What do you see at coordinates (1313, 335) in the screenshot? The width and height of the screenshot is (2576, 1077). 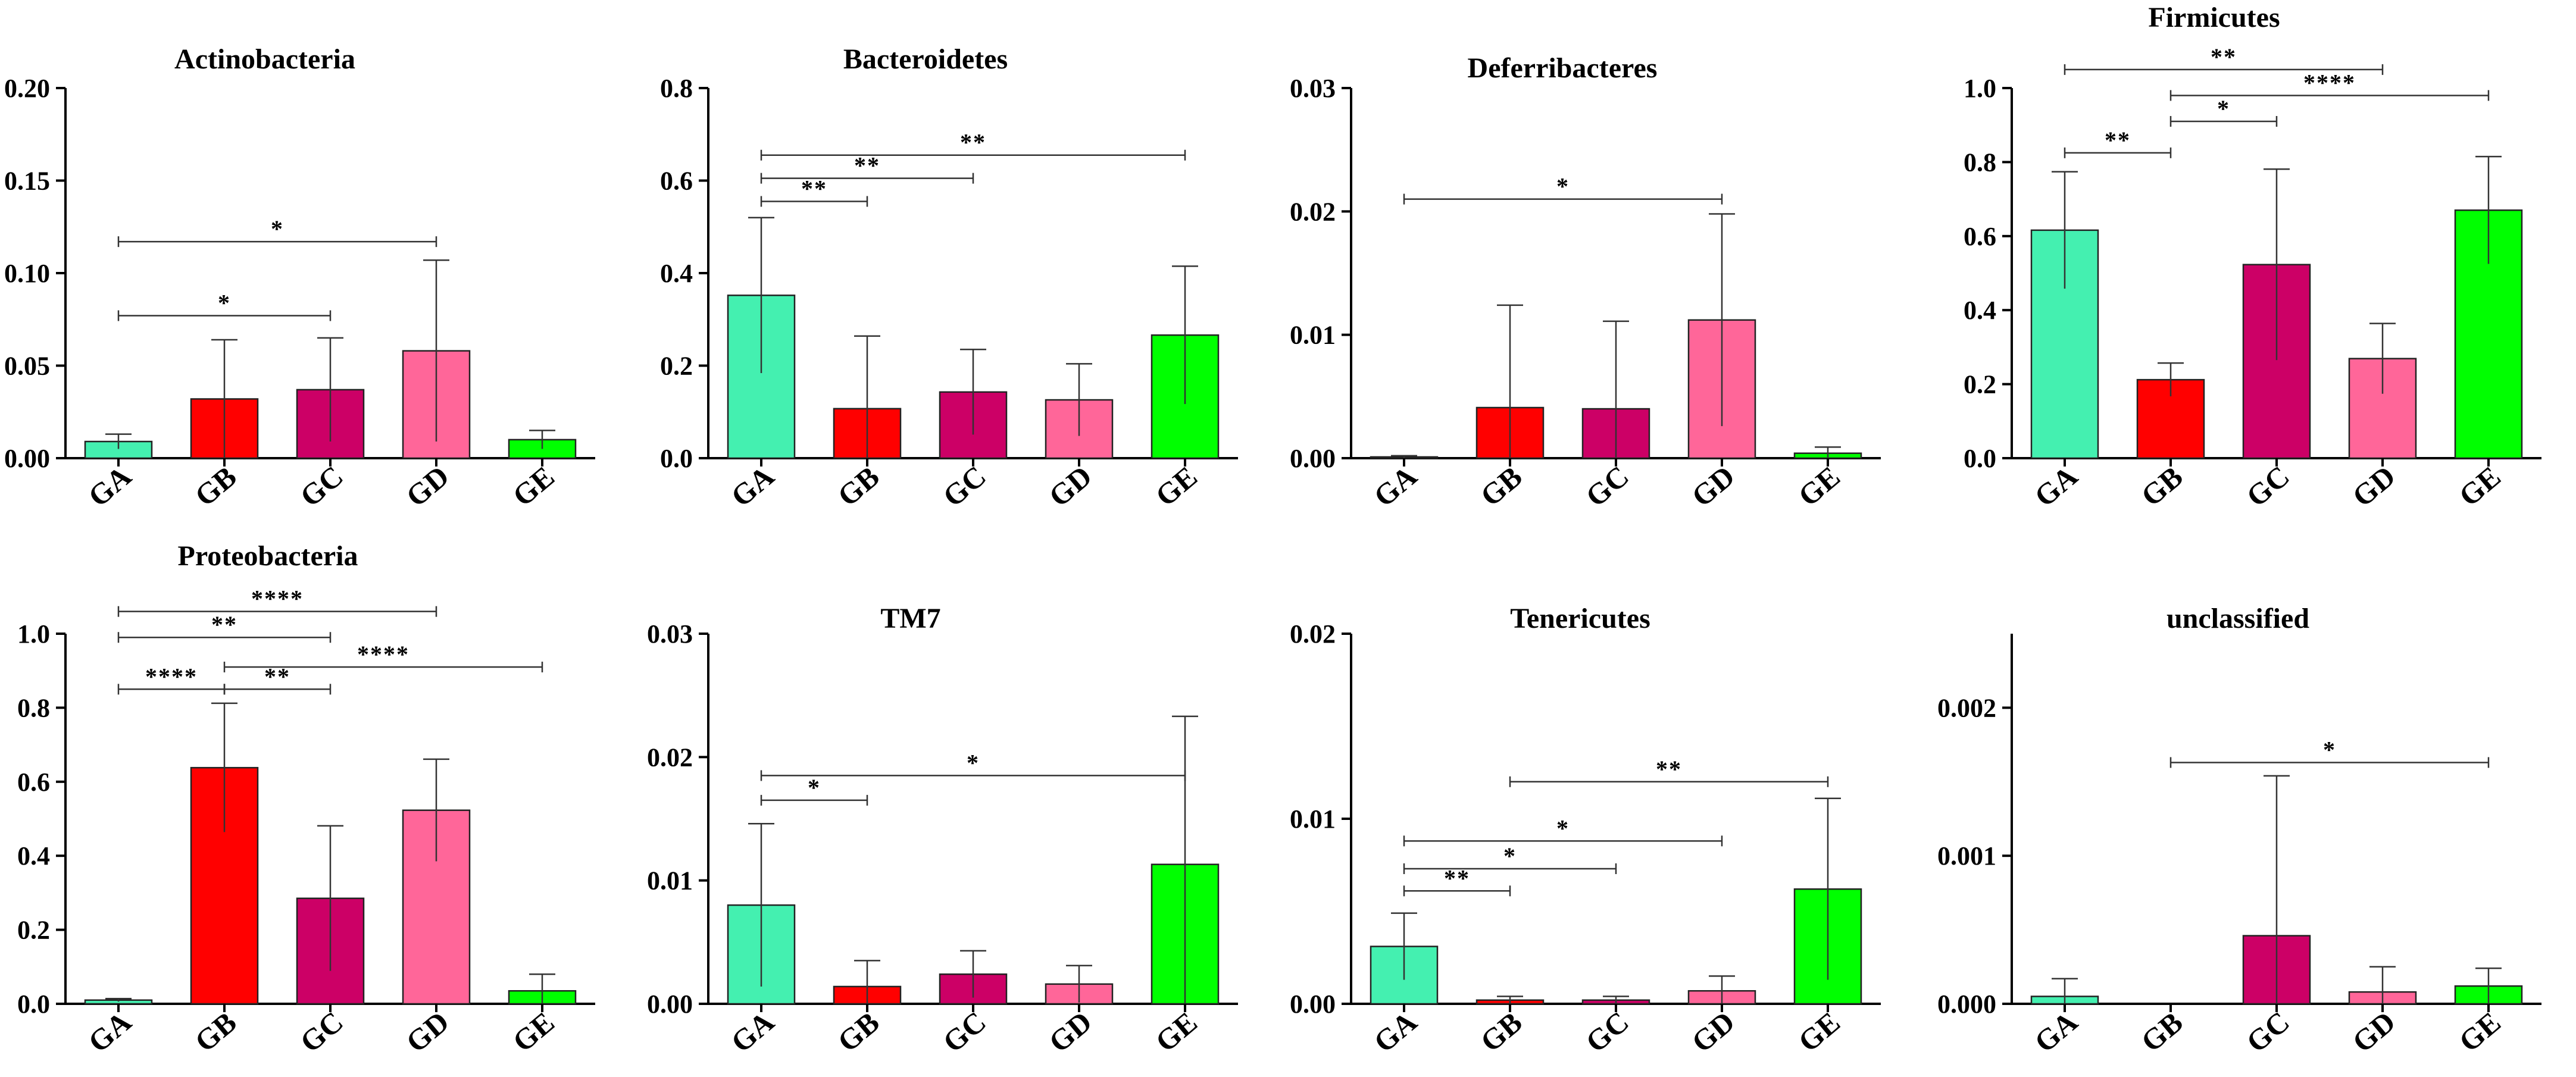 I see `deferribacteres-y-tick-label: 0.01` at bounding box center [1313, 335].